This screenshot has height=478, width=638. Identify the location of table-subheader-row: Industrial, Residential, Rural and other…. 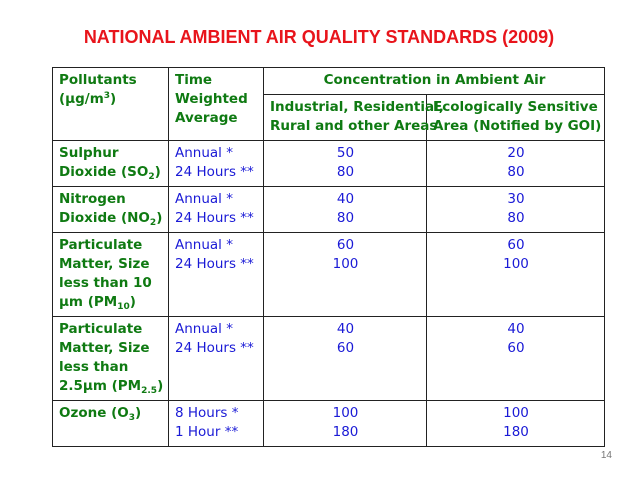
(329, 117).